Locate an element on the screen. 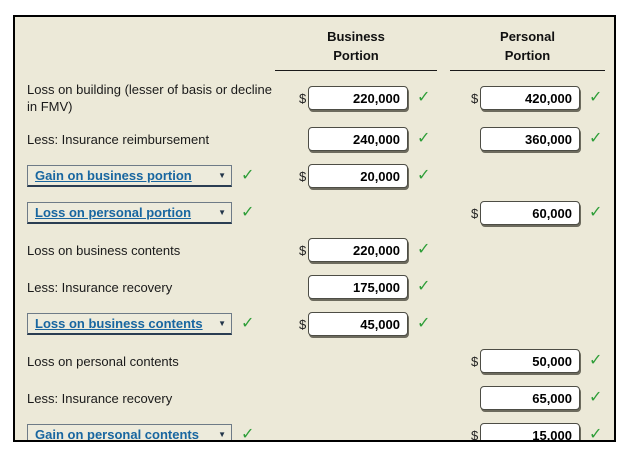  personal-header-line1: Personal is located at coordinates (527, 36).